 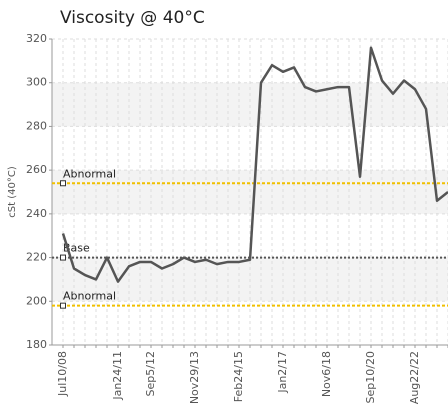 I want to click on x-tick-label: Jul10/08, so click(x=62, y=374).